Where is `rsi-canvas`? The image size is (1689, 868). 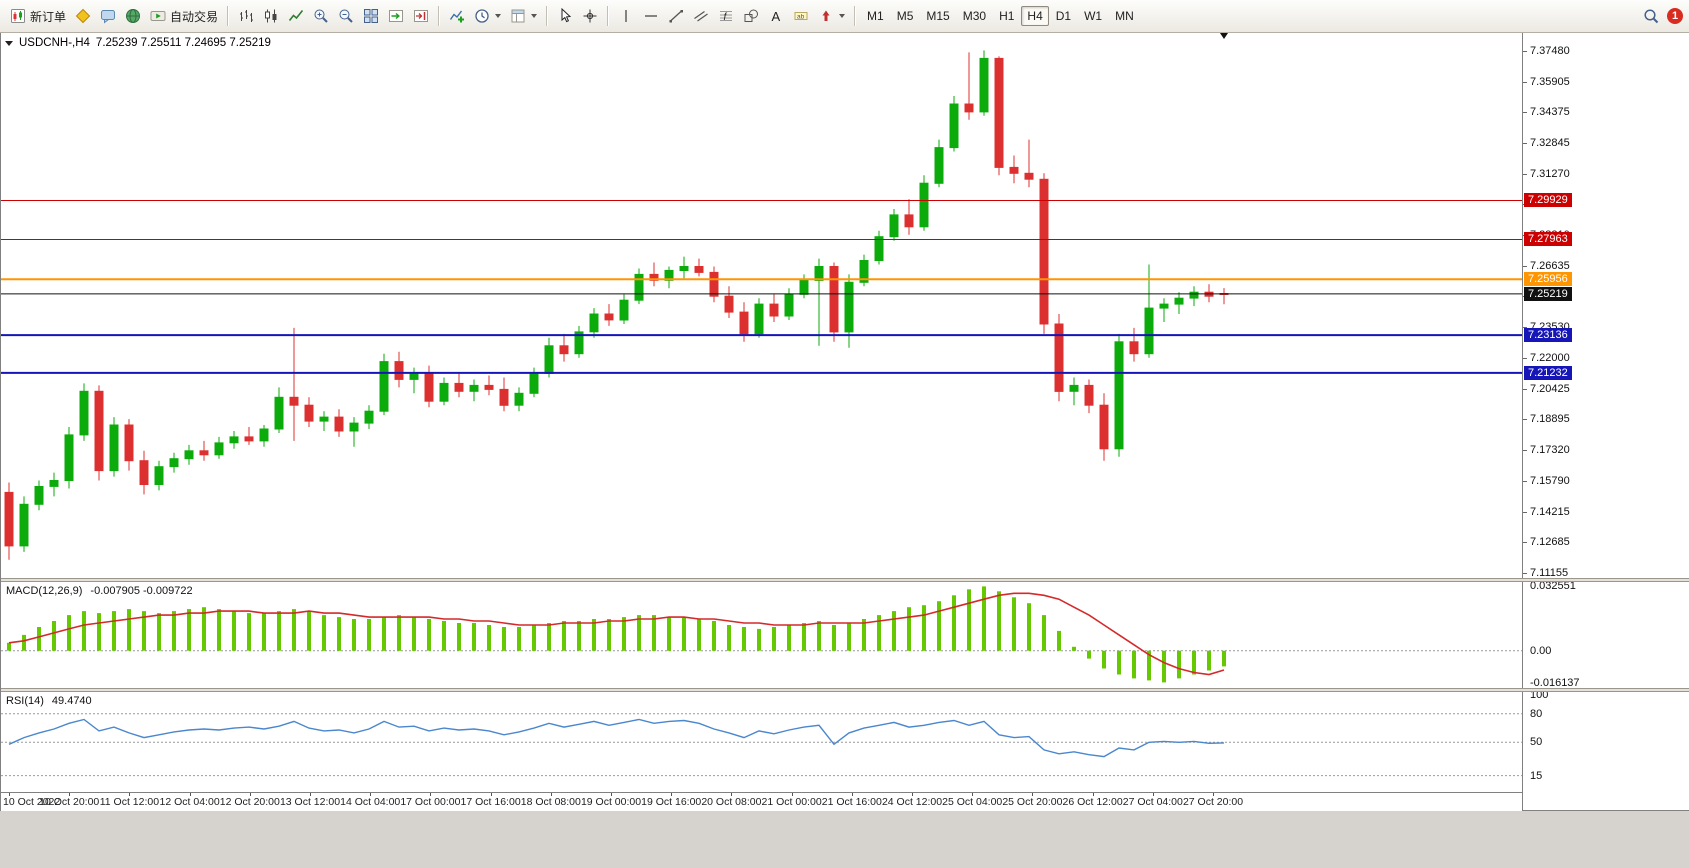 rsi-canvas is located at coordinates (761, 742).